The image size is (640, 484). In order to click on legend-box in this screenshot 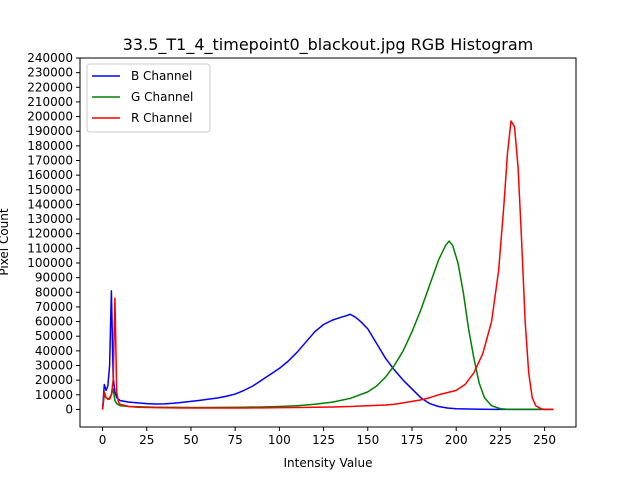, I will do `click(148, 98)`.